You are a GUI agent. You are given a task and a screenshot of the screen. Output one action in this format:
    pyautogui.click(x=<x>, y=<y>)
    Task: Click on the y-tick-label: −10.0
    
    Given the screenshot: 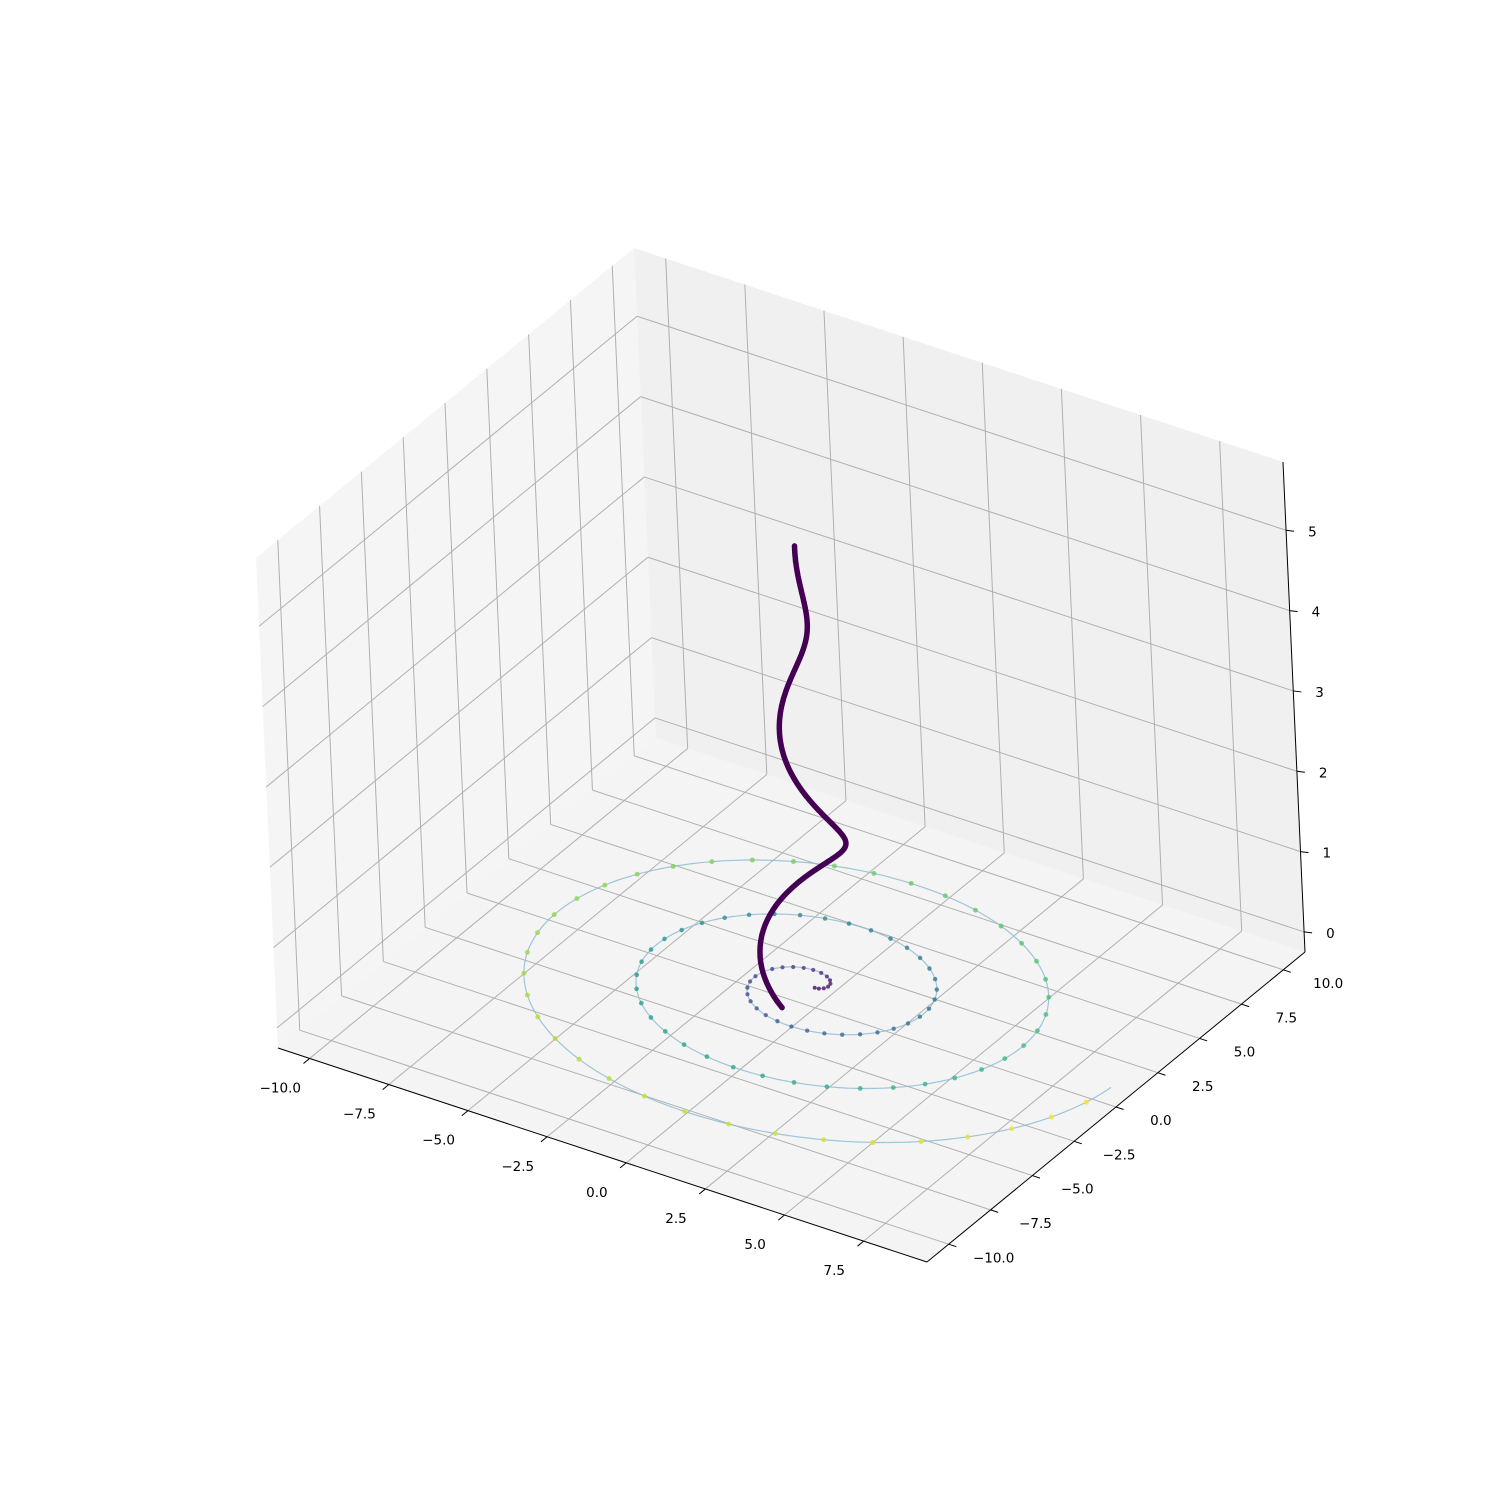 What is the action you would take?
    pyautogui.click(x=993, y=1258)
    